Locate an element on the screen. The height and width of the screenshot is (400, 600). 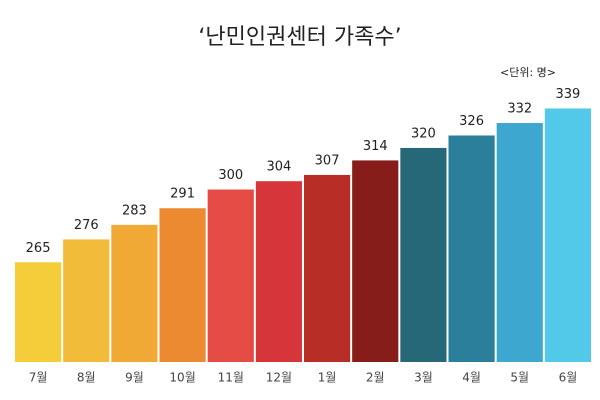
x-tick-label: 3월 is located at coordinates (423, 378).